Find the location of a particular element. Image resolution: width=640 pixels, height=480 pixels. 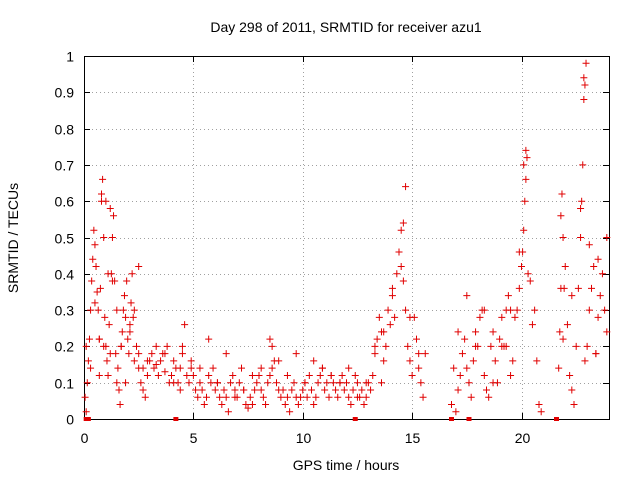

x-tick-label: 0 is located at coordinates (85, 438).